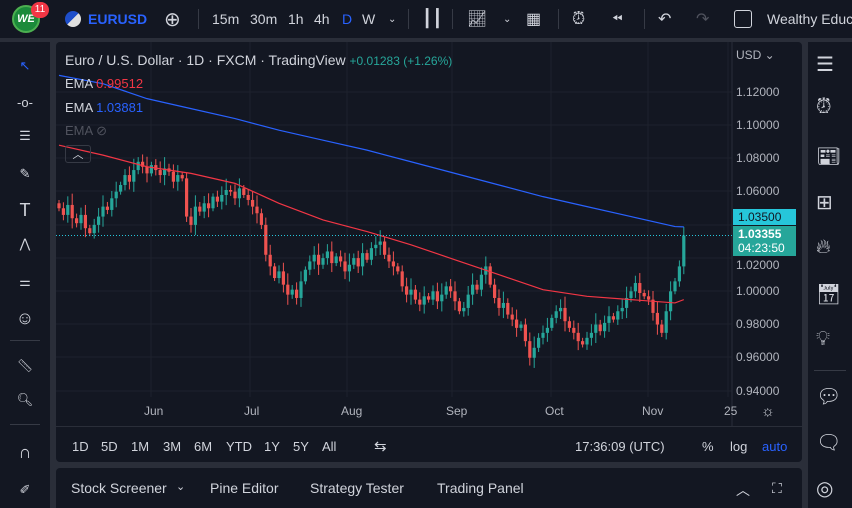 This screenshot has height=508, width=852. What do you see at coordinates (665, 19) in the screenshot?
I see `undo-icon: ↶` at bounding box center [665, 19].